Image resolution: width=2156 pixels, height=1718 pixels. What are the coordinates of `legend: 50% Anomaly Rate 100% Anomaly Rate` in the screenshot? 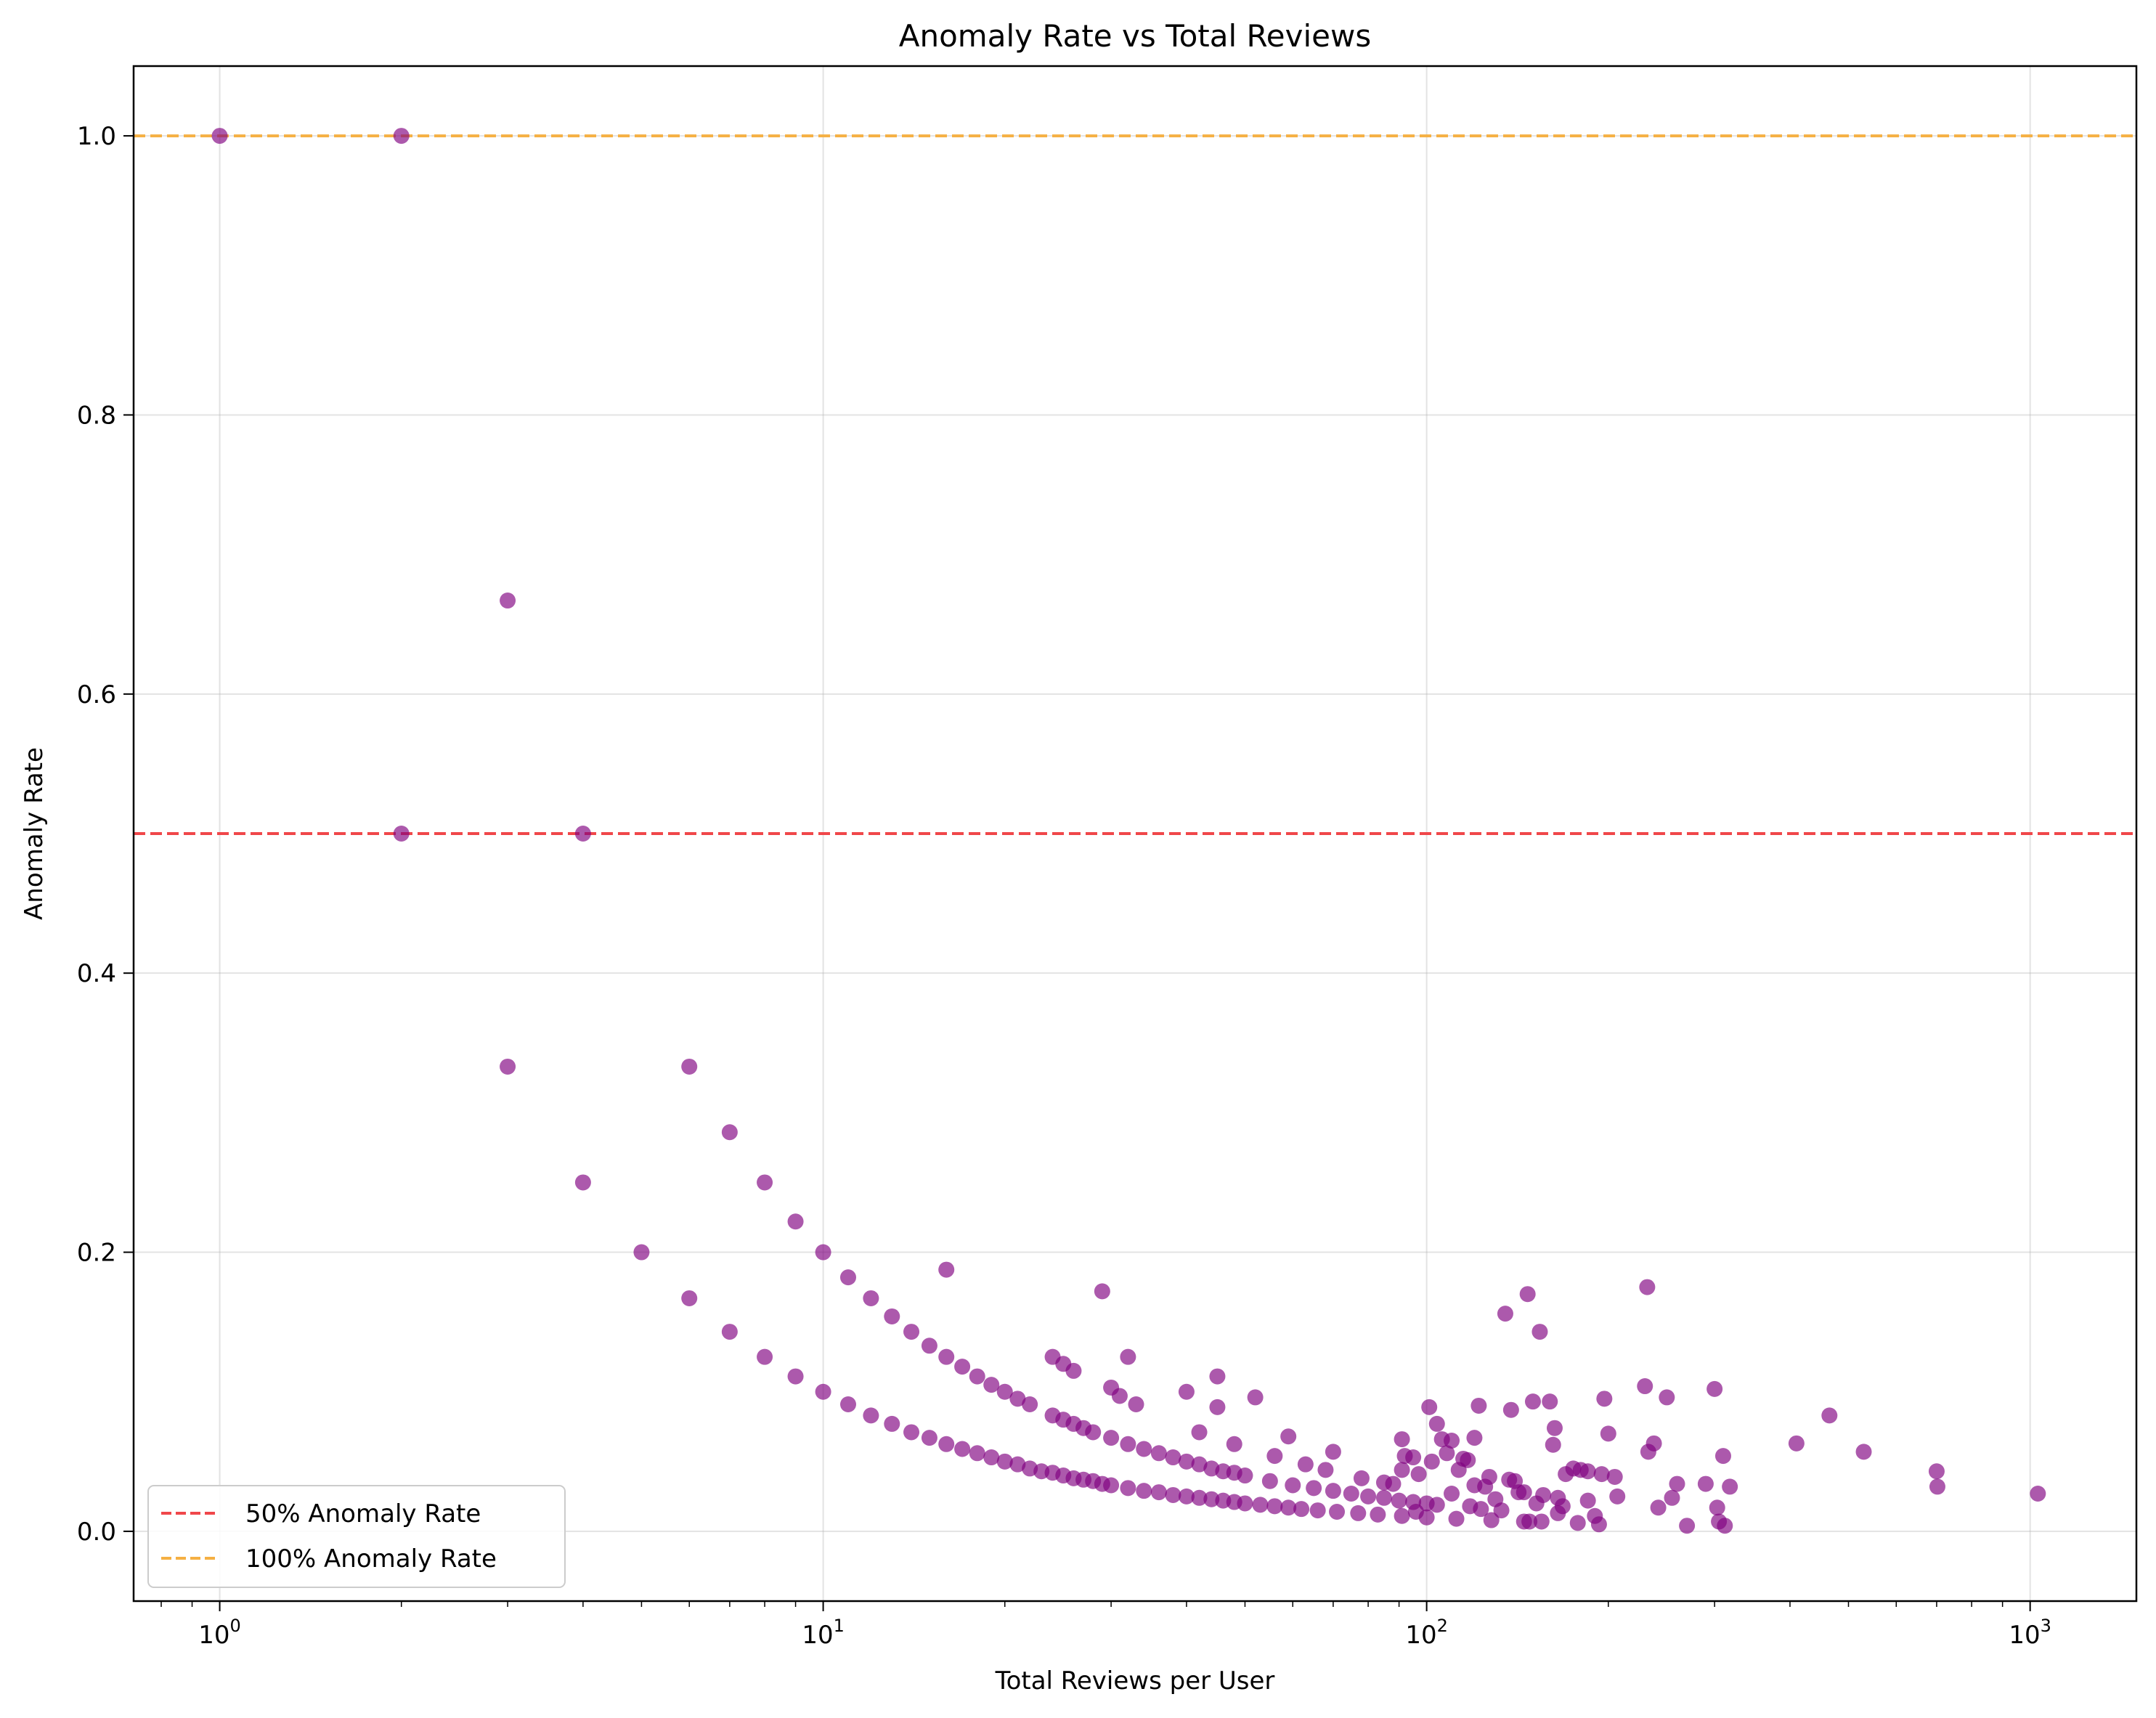 It's located at (356, 1536).